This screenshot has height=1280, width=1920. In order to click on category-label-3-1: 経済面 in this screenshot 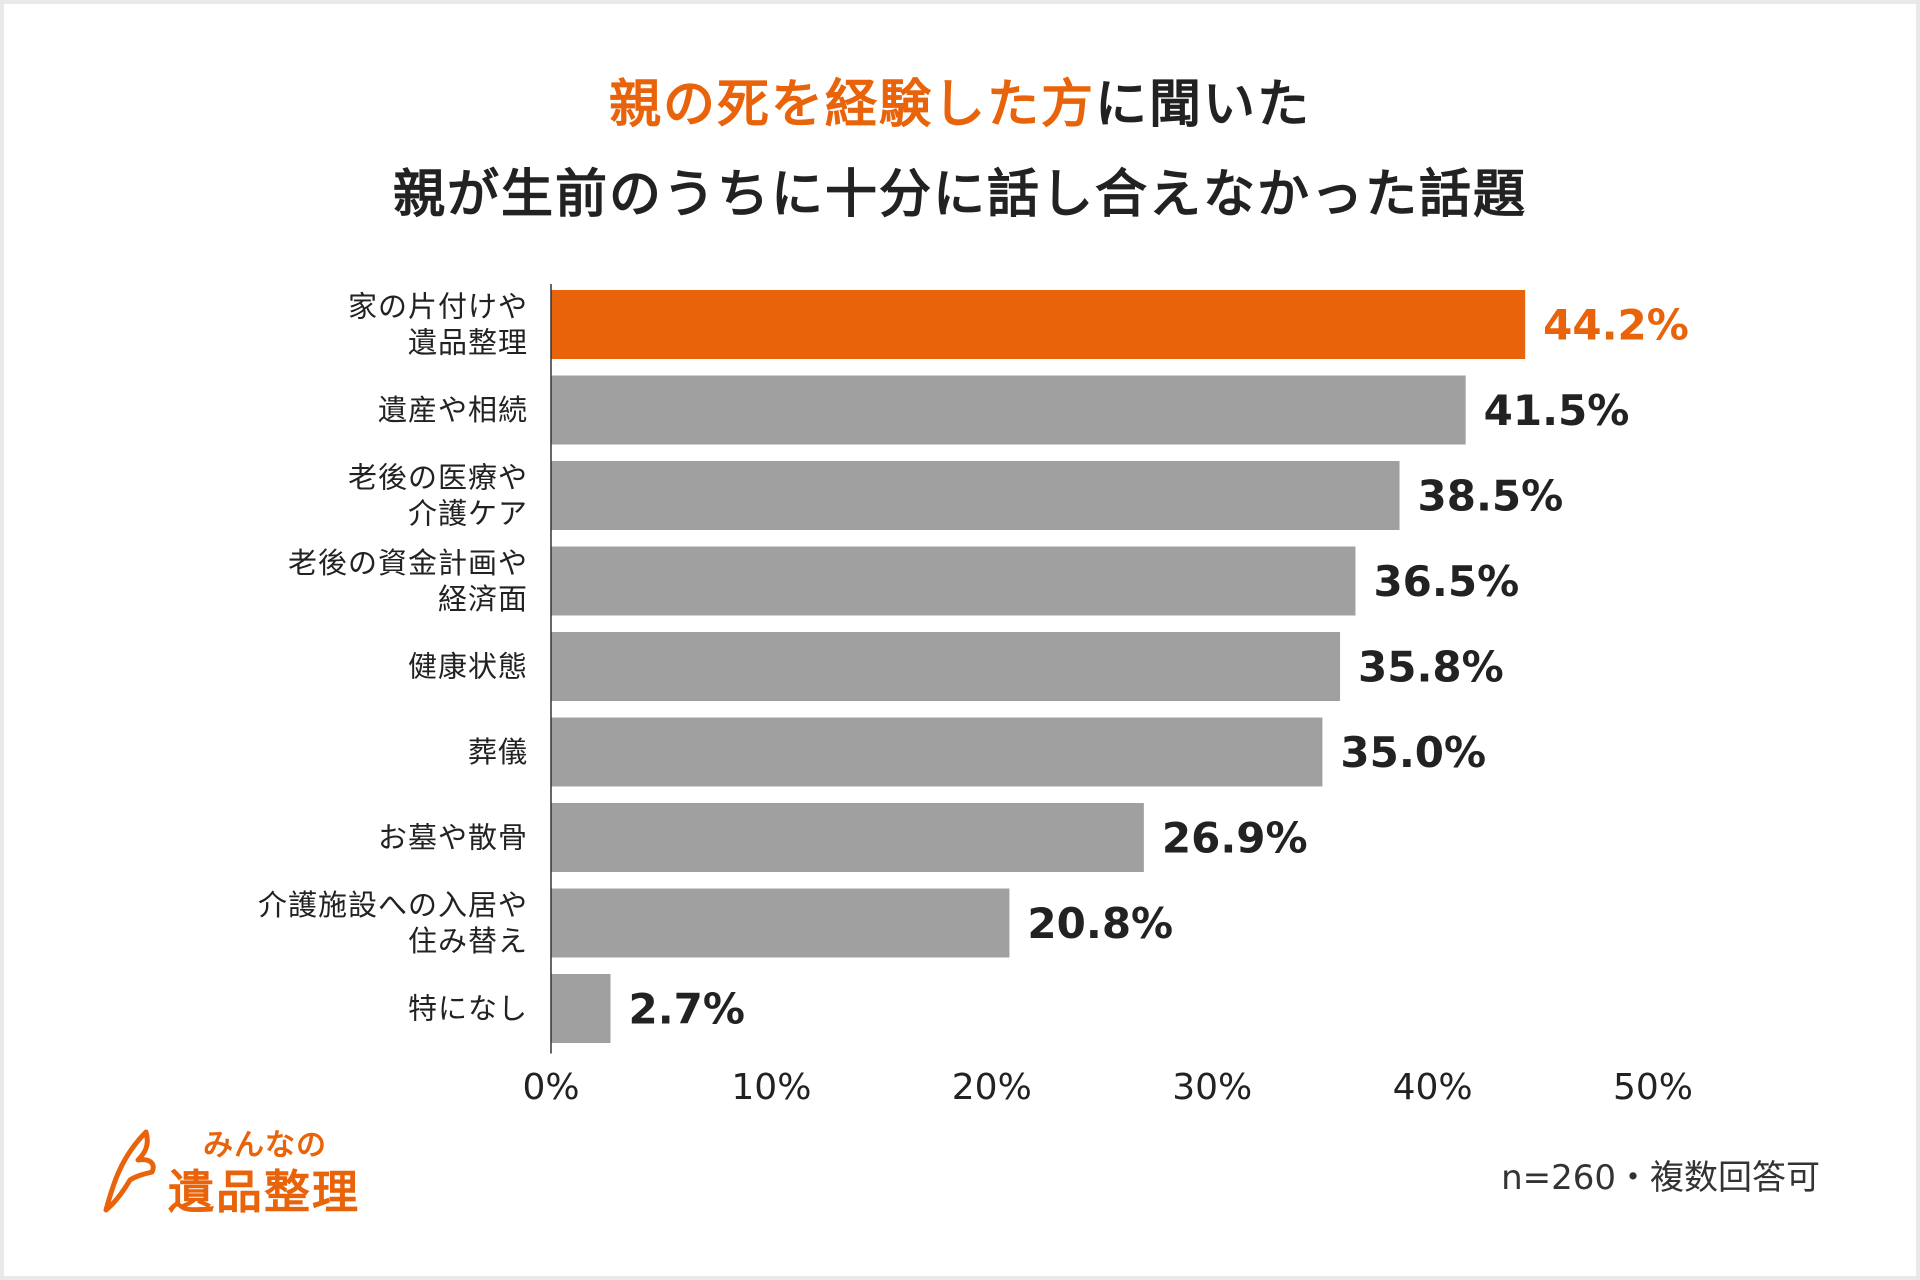, I will do `click(483, 599)`.